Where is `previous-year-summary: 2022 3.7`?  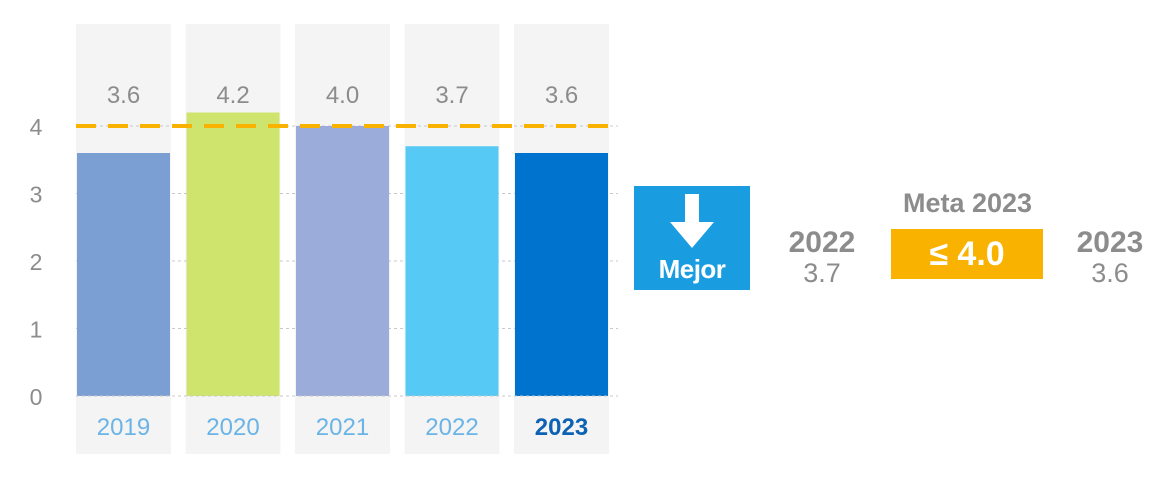 previous-year-summary: 2022 3.7 is located at coordinates (822, 257).